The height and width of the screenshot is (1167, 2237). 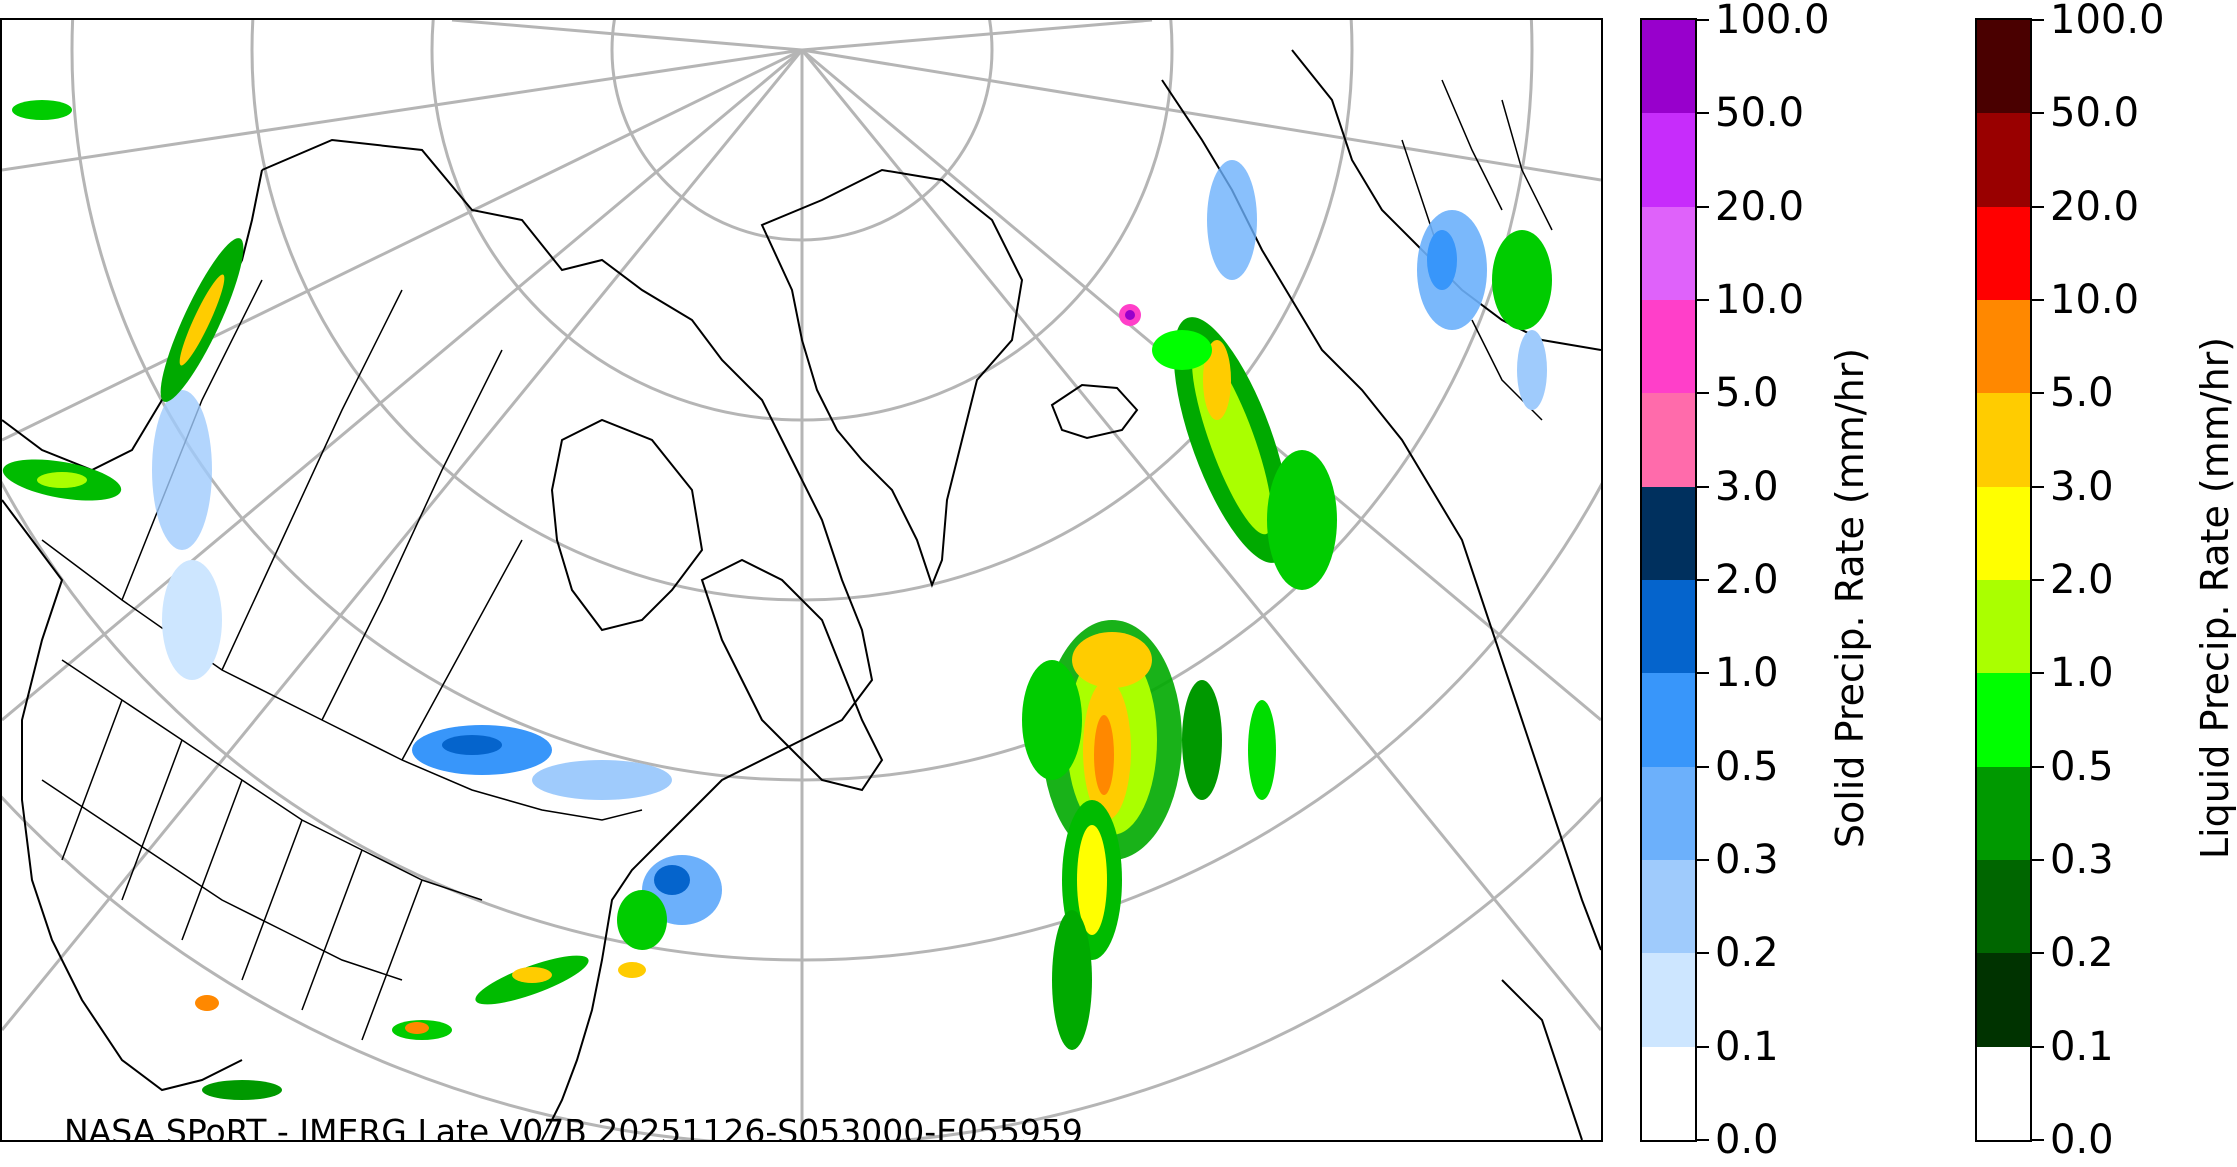 I want to click on state-borders, so click(x=262, y=850).